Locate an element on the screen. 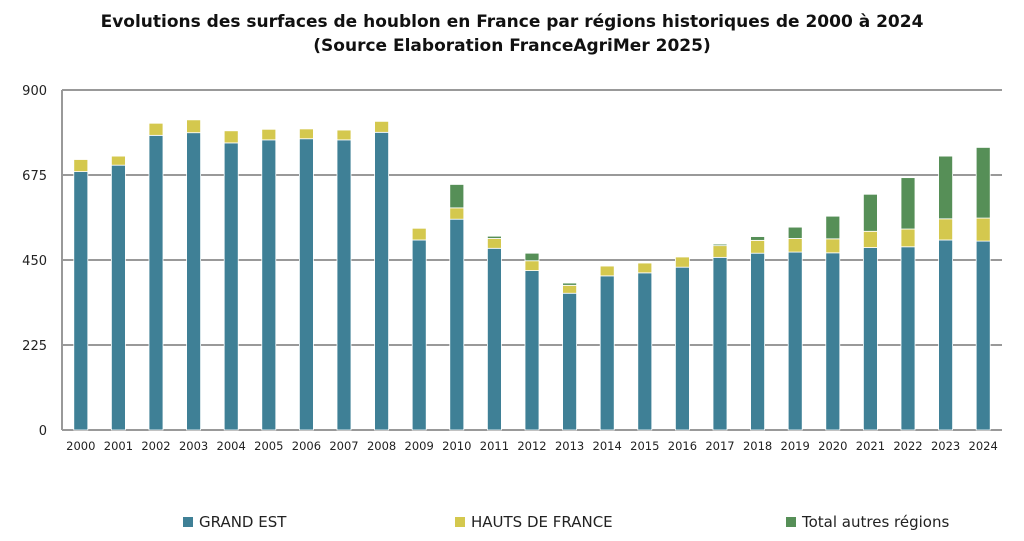 The image size is (1024, 541). x-tick-label: 2020 is located at coordinates (832, 446).